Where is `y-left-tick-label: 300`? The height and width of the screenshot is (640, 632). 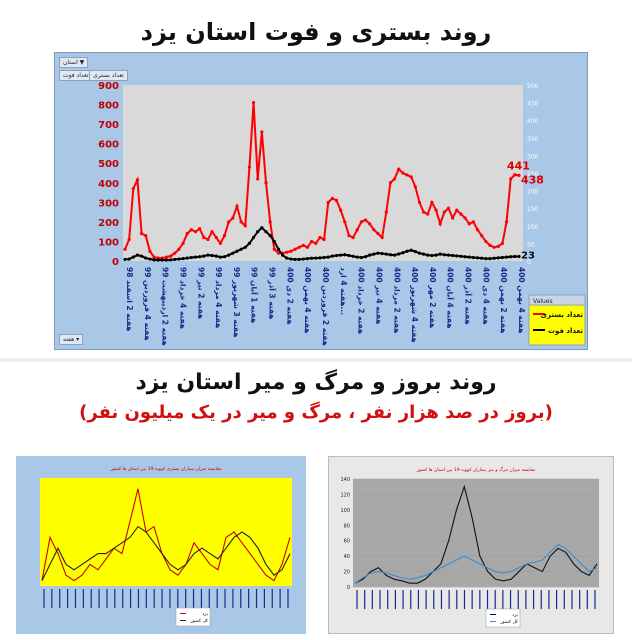
y-left-tick-label: 300 is located at coordinates (108, 203).